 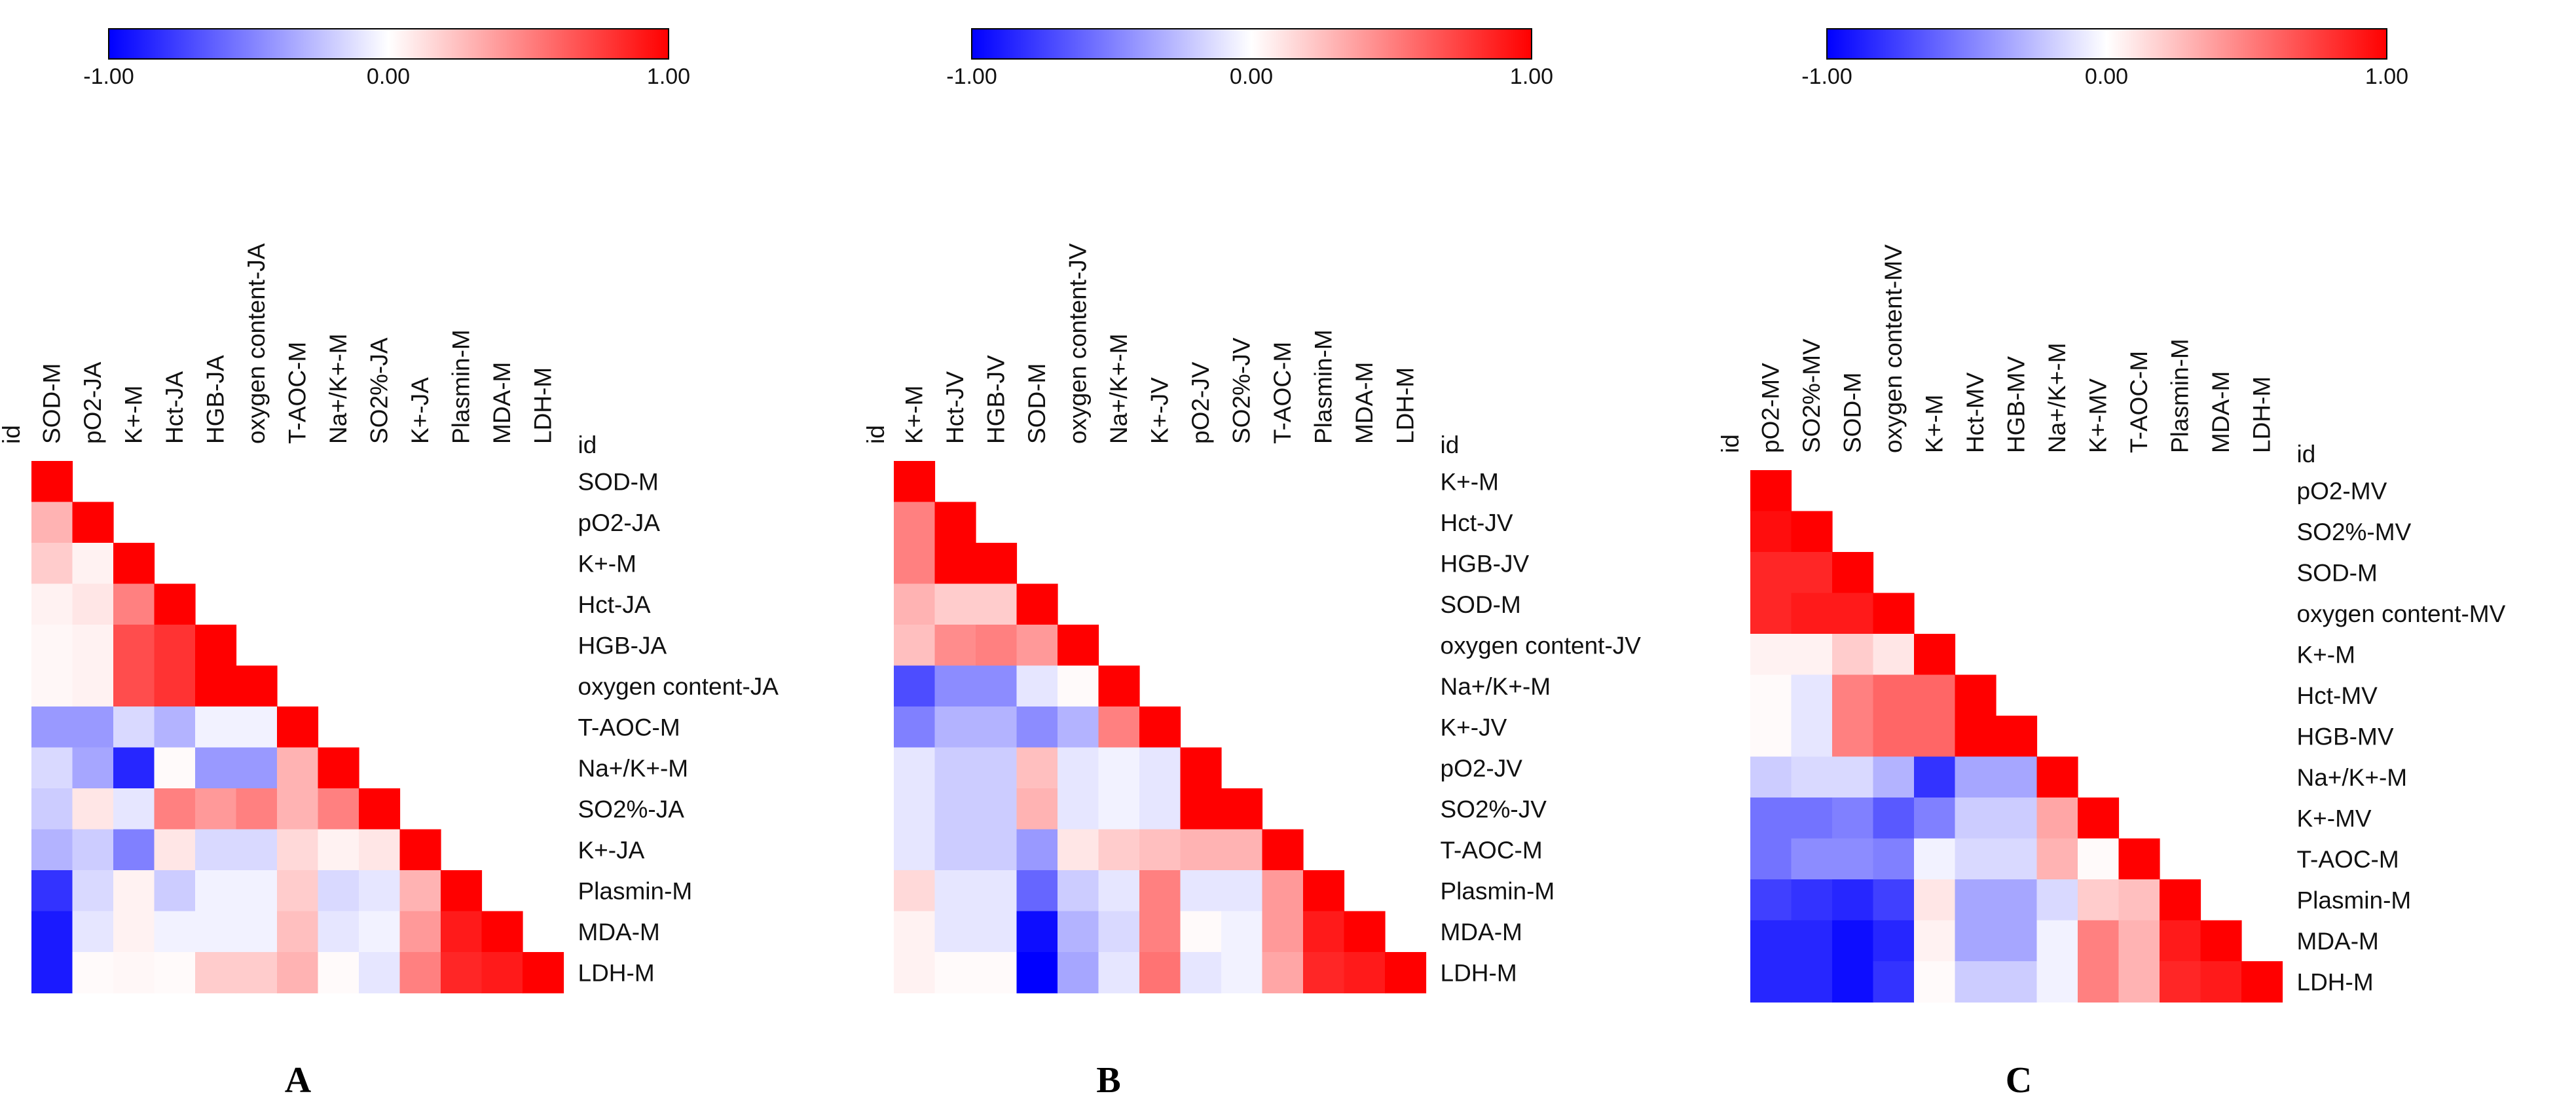 I want to click on row-label: oxygen content-MV, so click(x=2401, y=613).